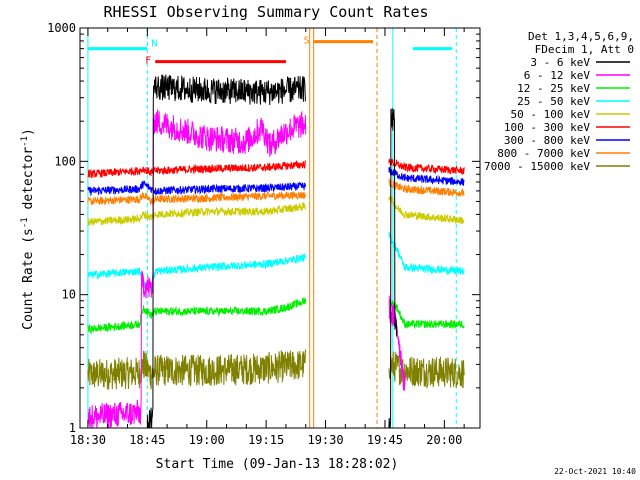 Image resolution: width=640 pixels, height=480 pixels. I want to click on legend-label-6: 300 - 800 keV, so click(547, 140).